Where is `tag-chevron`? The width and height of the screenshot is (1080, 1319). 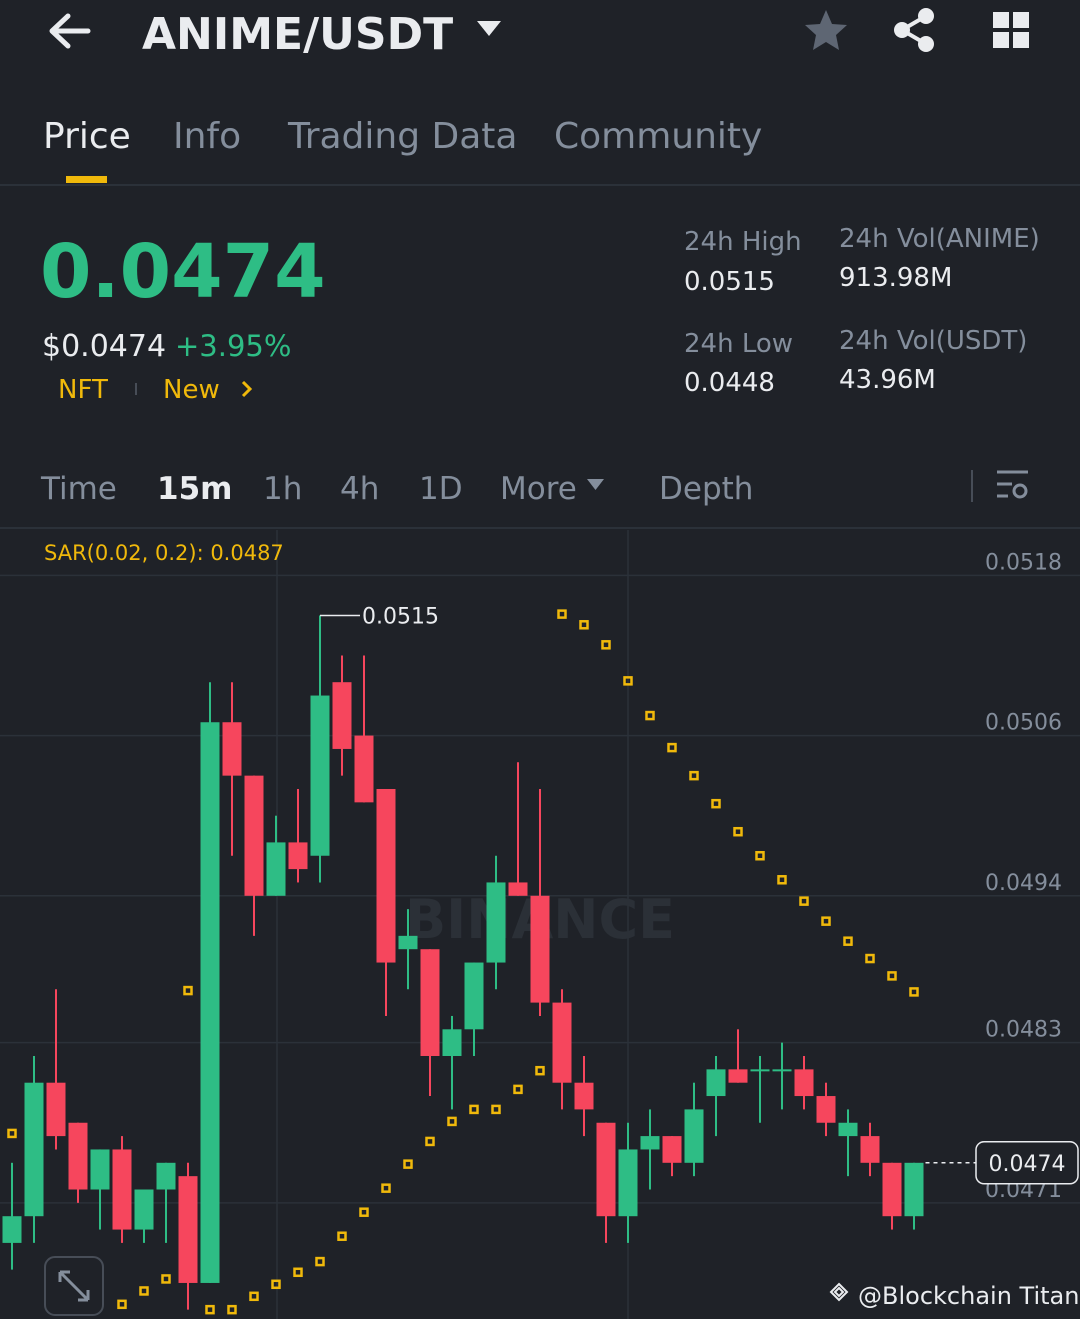
tag-chevron is located at coordinates (247, 389).